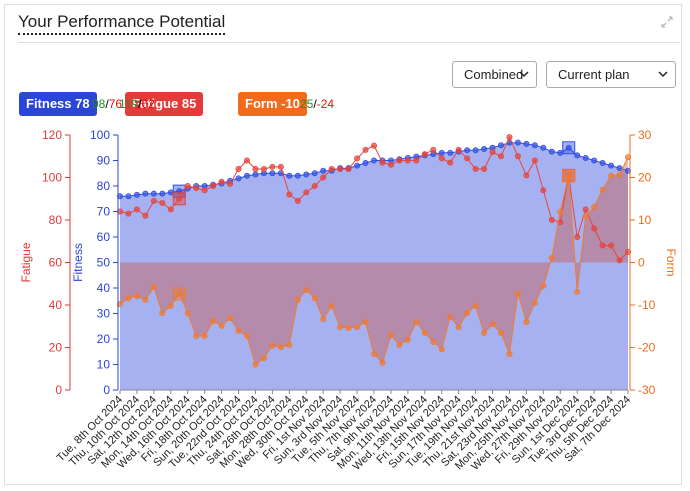  I want to click on badge-value: 78, so click(82, 103).